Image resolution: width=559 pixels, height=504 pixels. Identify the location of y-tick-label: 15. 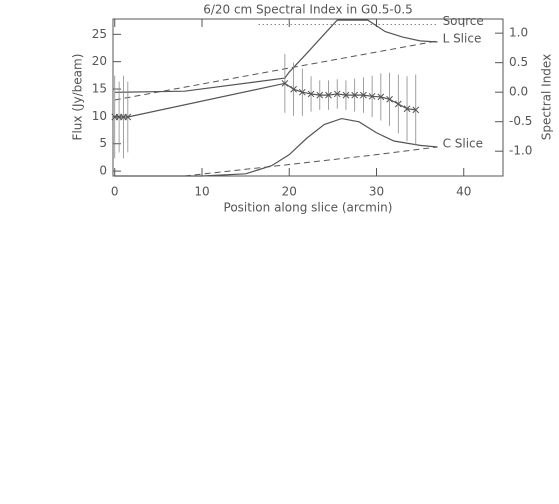
(99, 89).